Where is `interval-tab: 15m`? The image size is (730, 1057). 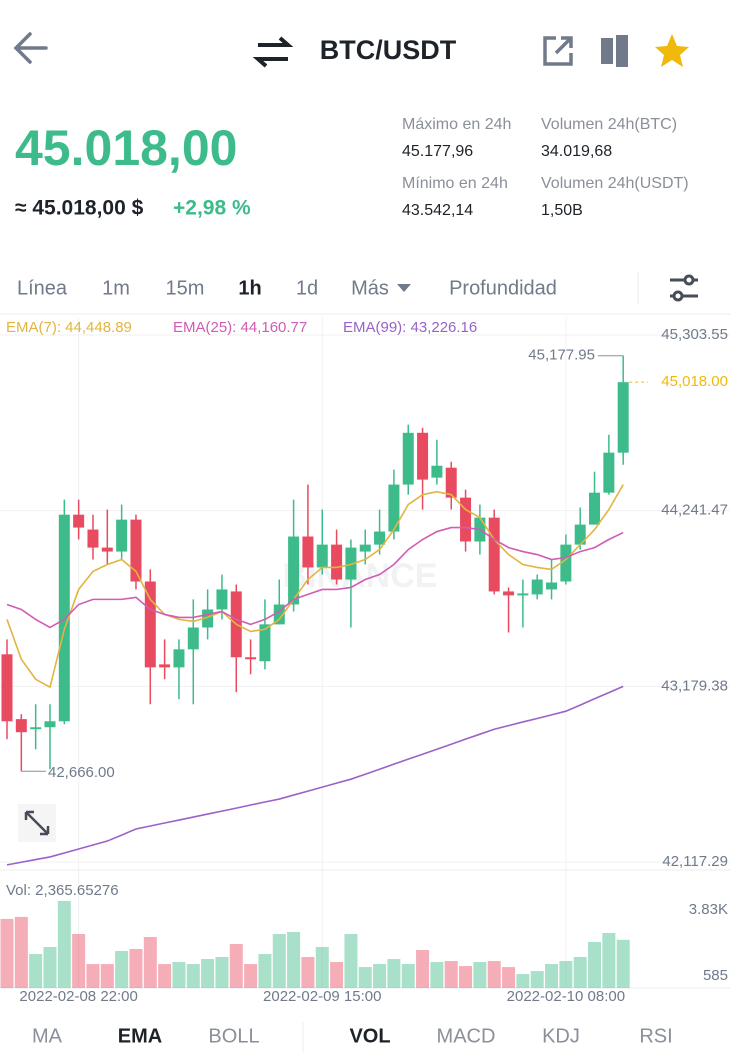
interval-tab: 15m is located at coordinates (185, 288).